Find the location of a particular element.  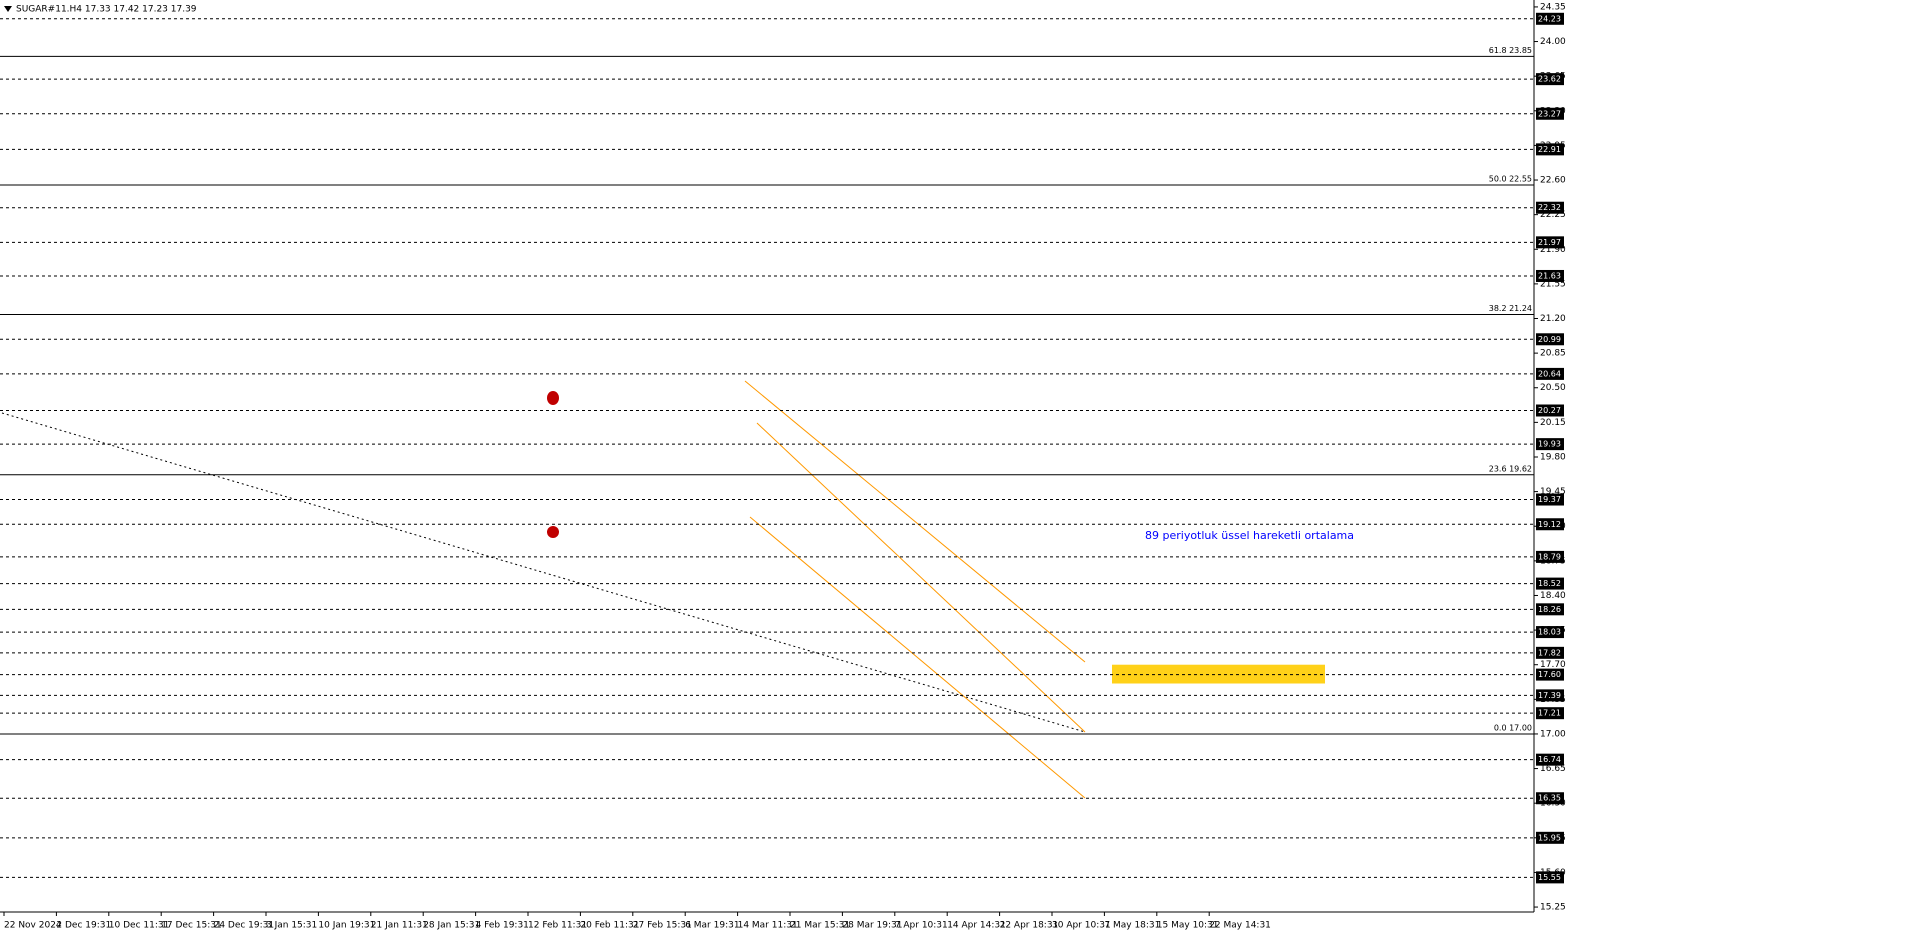

x-tick-label: 28 Jan 15:31 is located at coordinates (451, 926).